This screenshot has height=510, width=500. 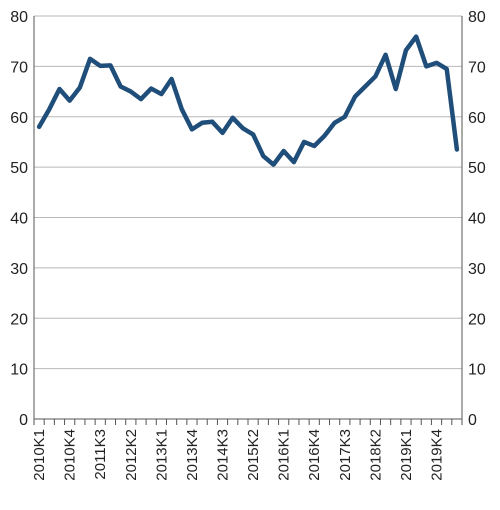 What do you see at coordinates (70, 455) in the screenshot?
I see `x-tick-label: 2010K4` at bounding box center [70, 455].